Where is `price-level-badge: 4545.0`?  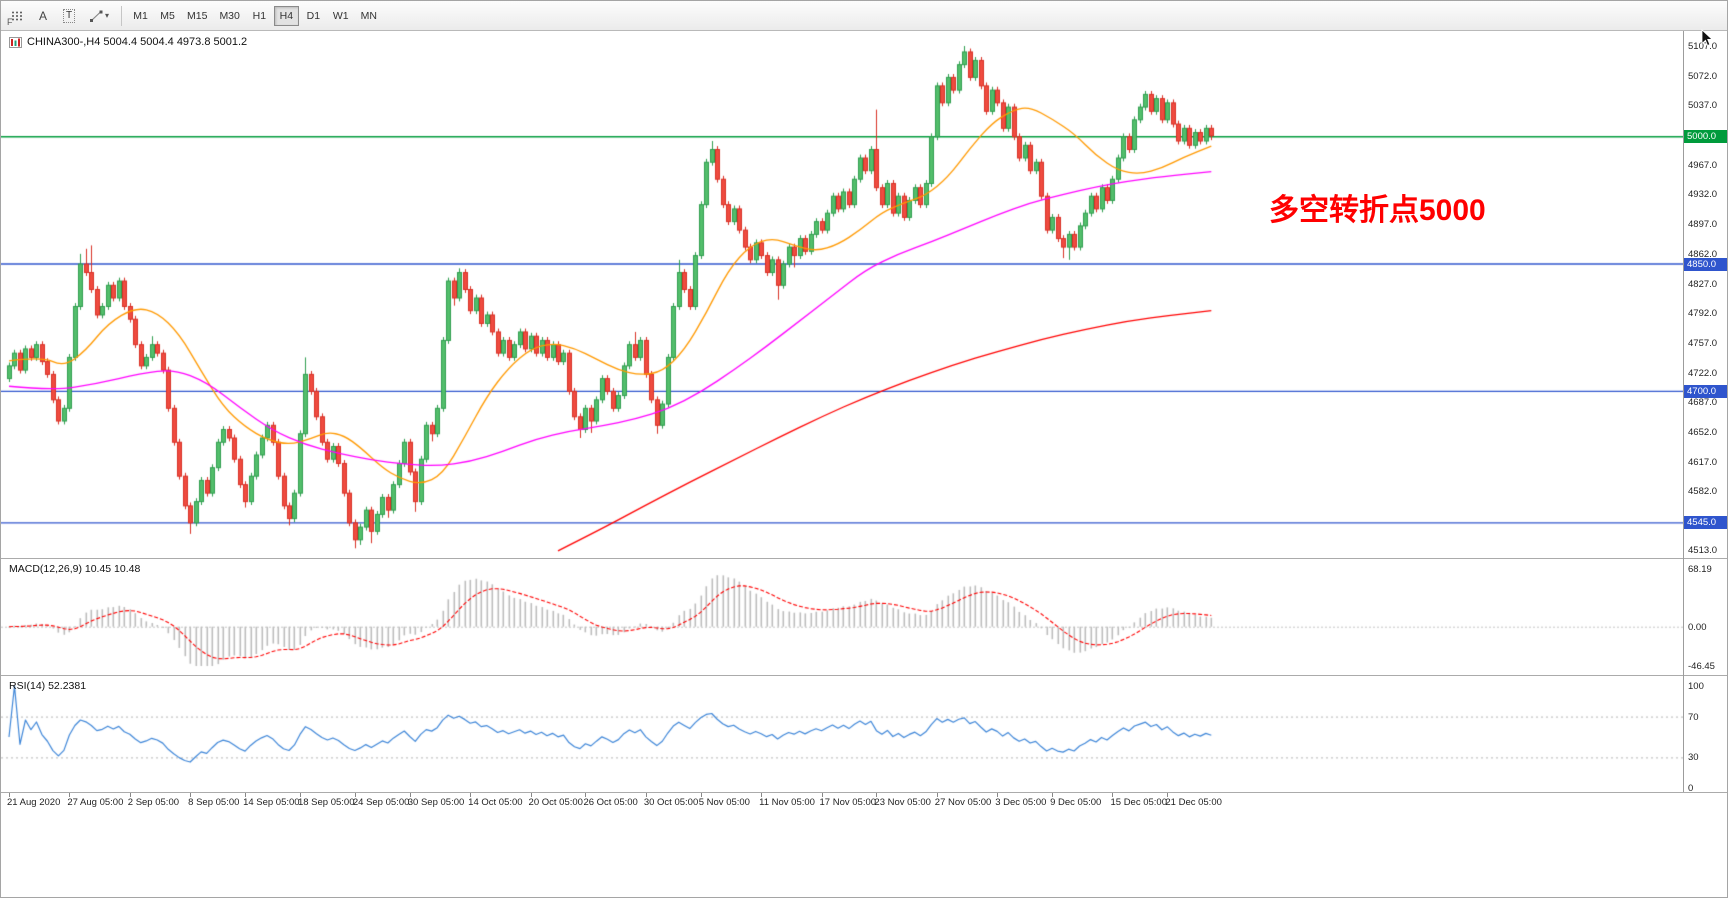 price-level-badge: 4545.0 is located at coordinates (1705, 523).